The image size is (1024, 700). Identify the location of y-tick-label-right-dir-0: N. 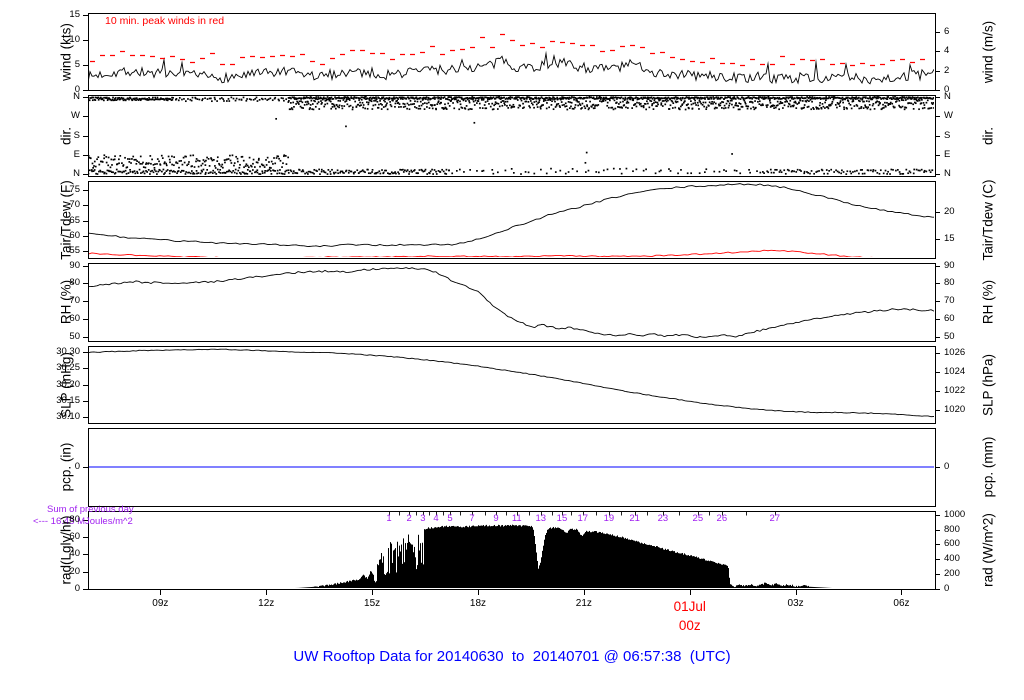
(947, 173).